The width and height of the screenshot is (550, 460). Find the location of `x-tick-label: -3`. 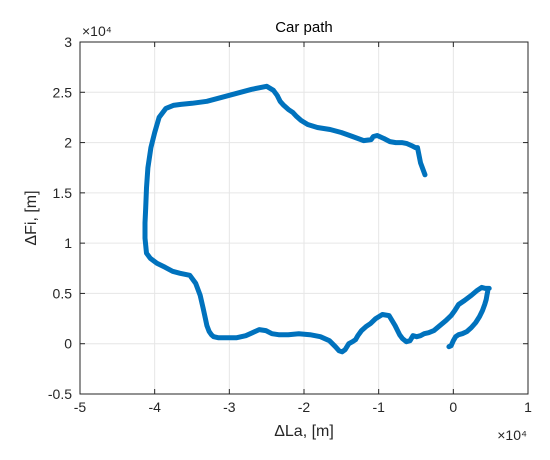

x-tick-label: -3 is located at coordinates (229, 407).